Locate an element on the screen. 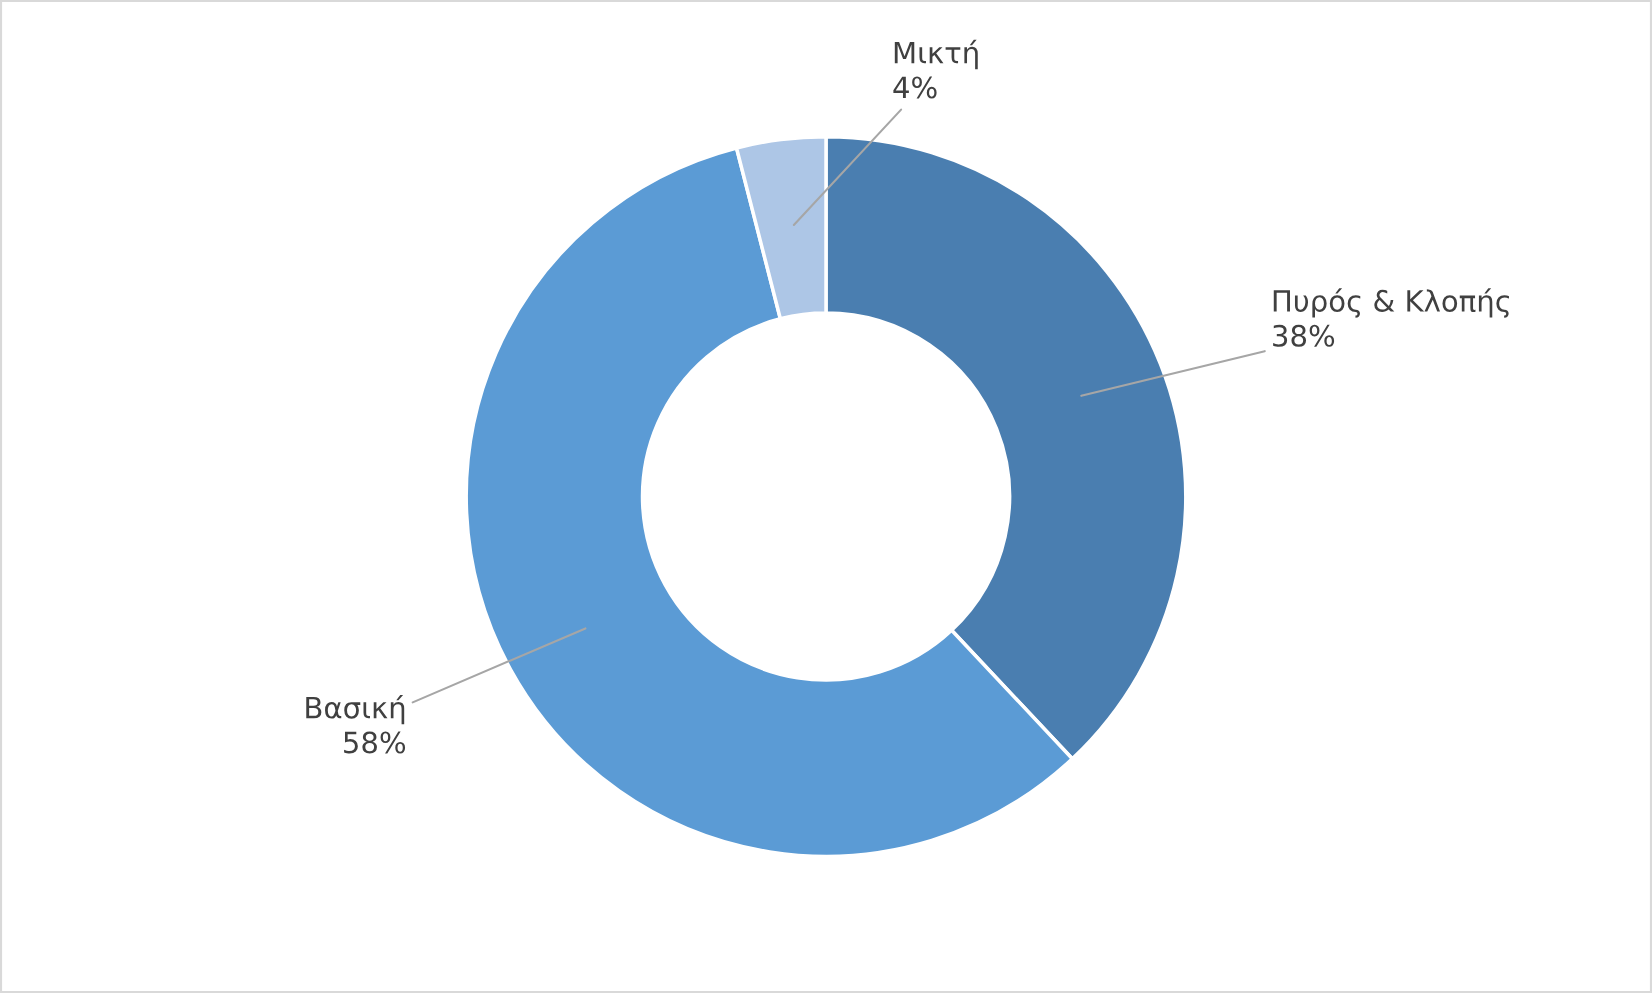 The height and width of the screenshot is (993, 1652). data-label: 38% is located at coordinates (1304, 335).